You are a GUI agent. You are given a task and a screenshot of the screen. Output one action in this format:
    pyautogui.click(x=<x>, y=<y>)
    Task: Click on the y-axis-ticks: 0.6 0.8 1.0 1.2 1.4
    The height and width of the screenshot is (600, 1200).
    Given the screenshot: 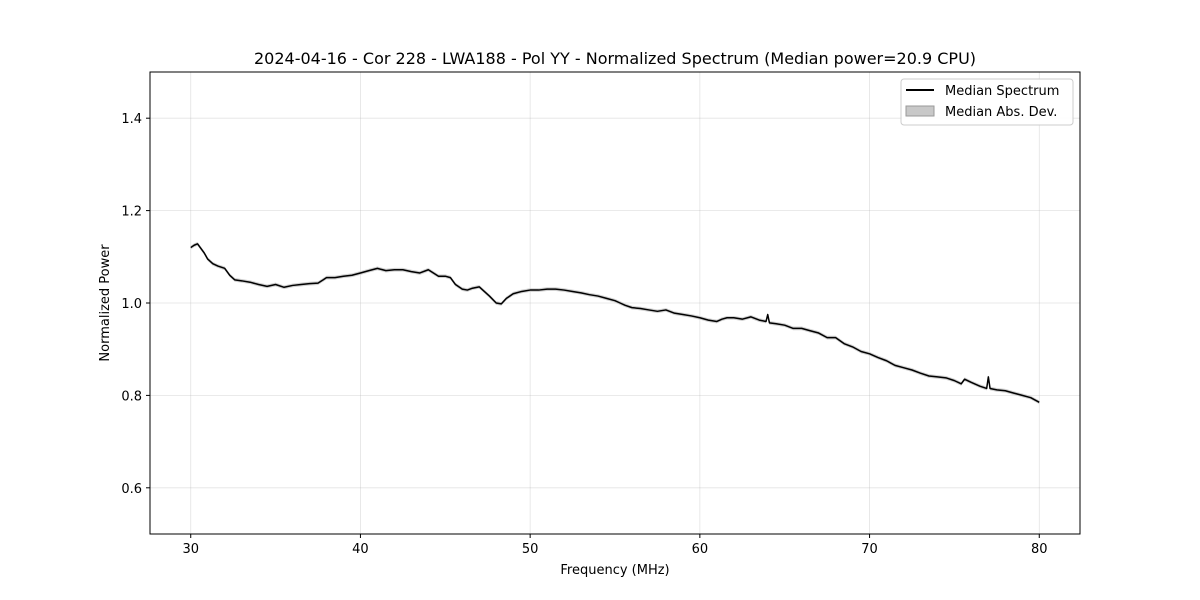 What is the action you would take?
    pyautogui.click(x=135, y=304)
    